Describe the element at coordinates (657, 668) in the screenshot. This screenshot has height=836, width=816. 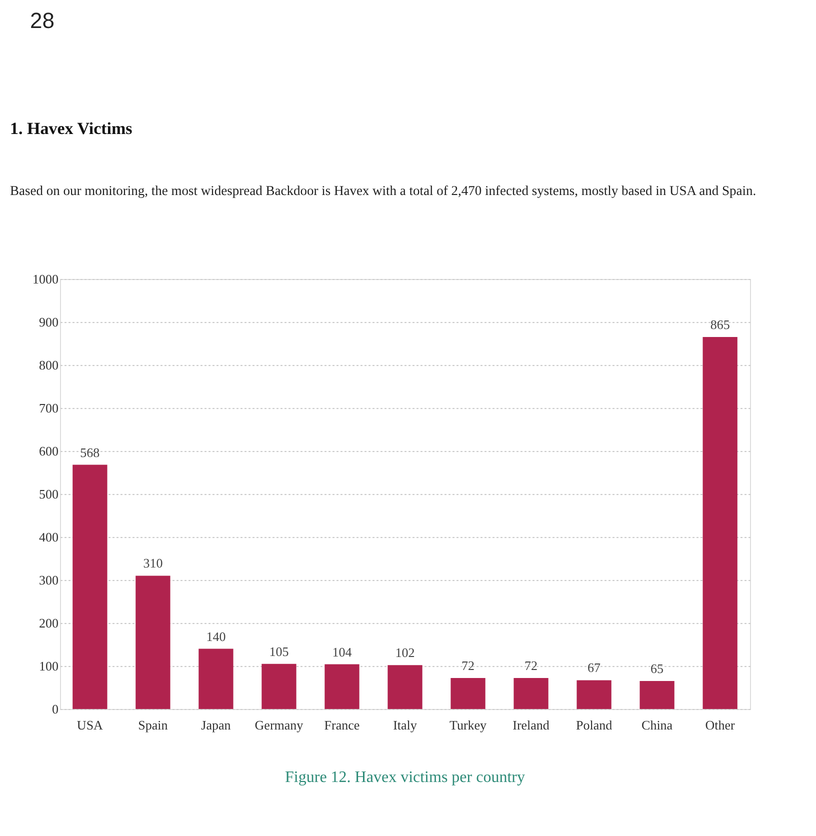
I see `data-label: 65` at that location.